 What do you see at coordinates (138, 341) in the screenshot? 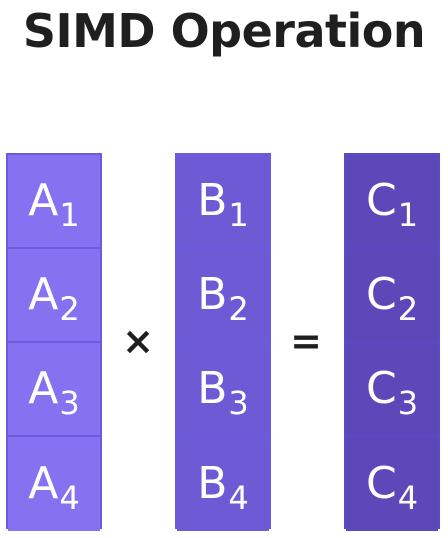
I see `multiply-operator: ×` at bounding box center [138, 341].